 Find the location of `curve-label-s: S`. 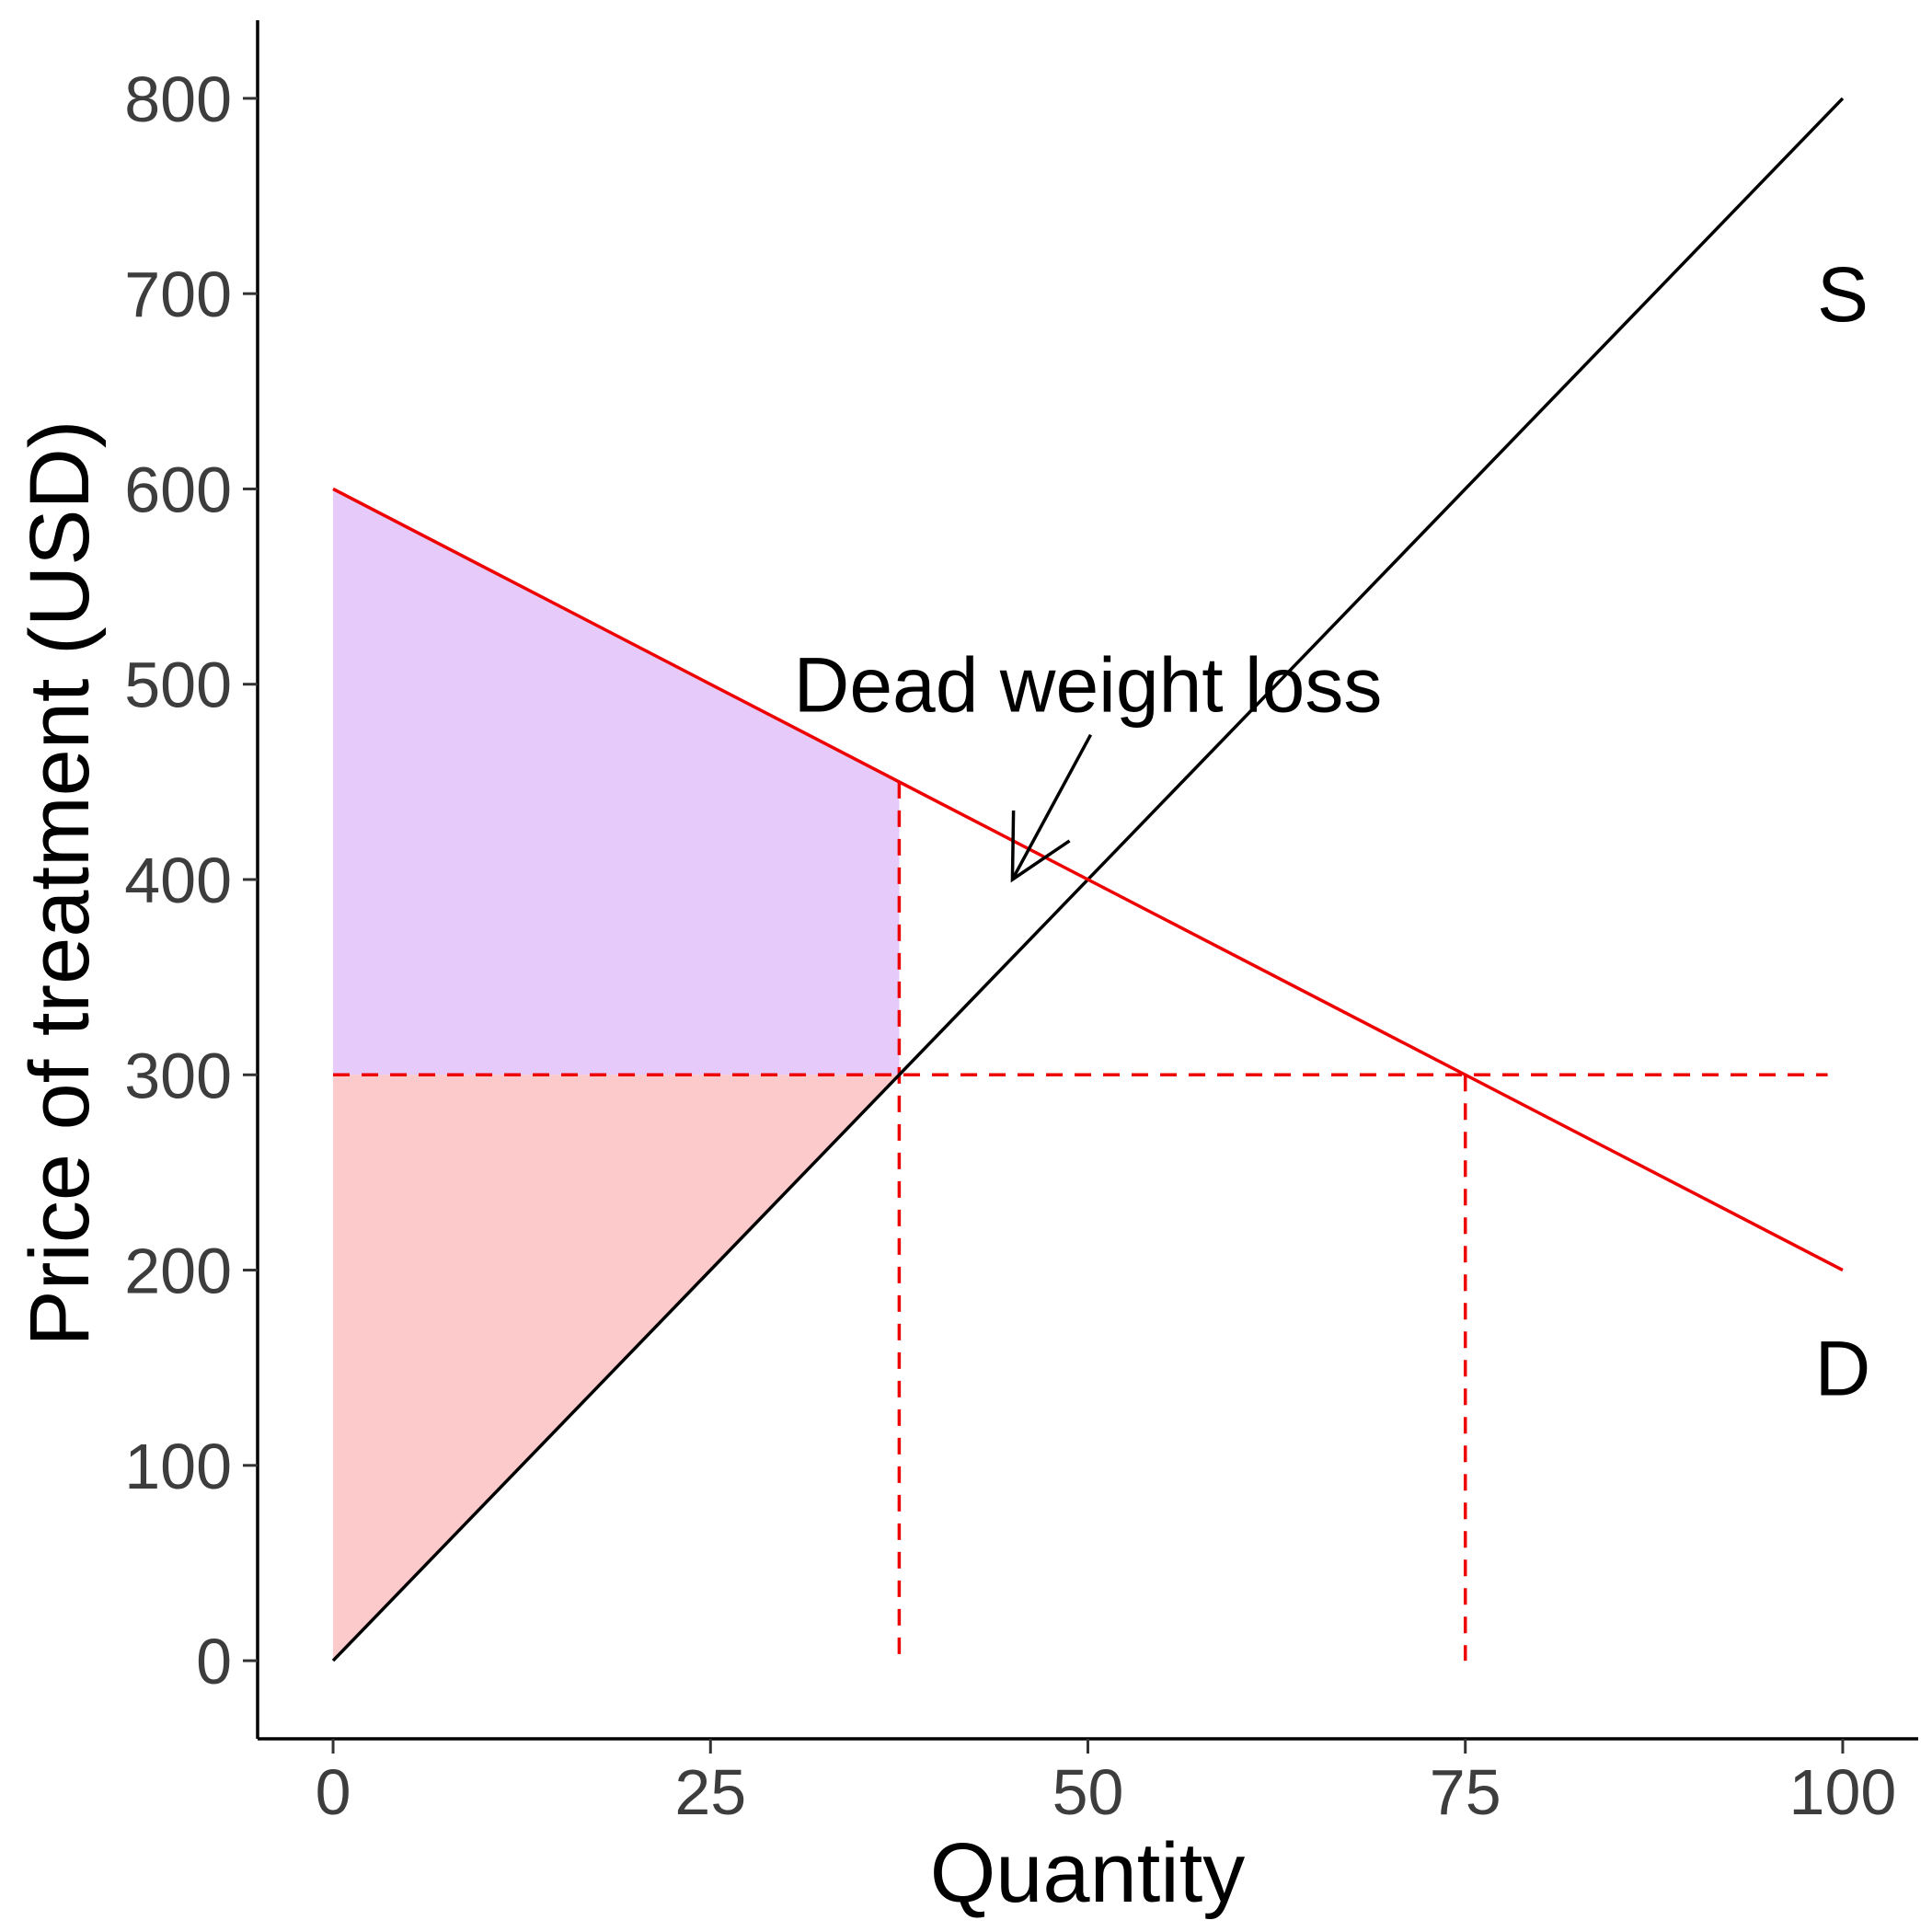

curve-label-s: S is located at coordinates (1843, 294).